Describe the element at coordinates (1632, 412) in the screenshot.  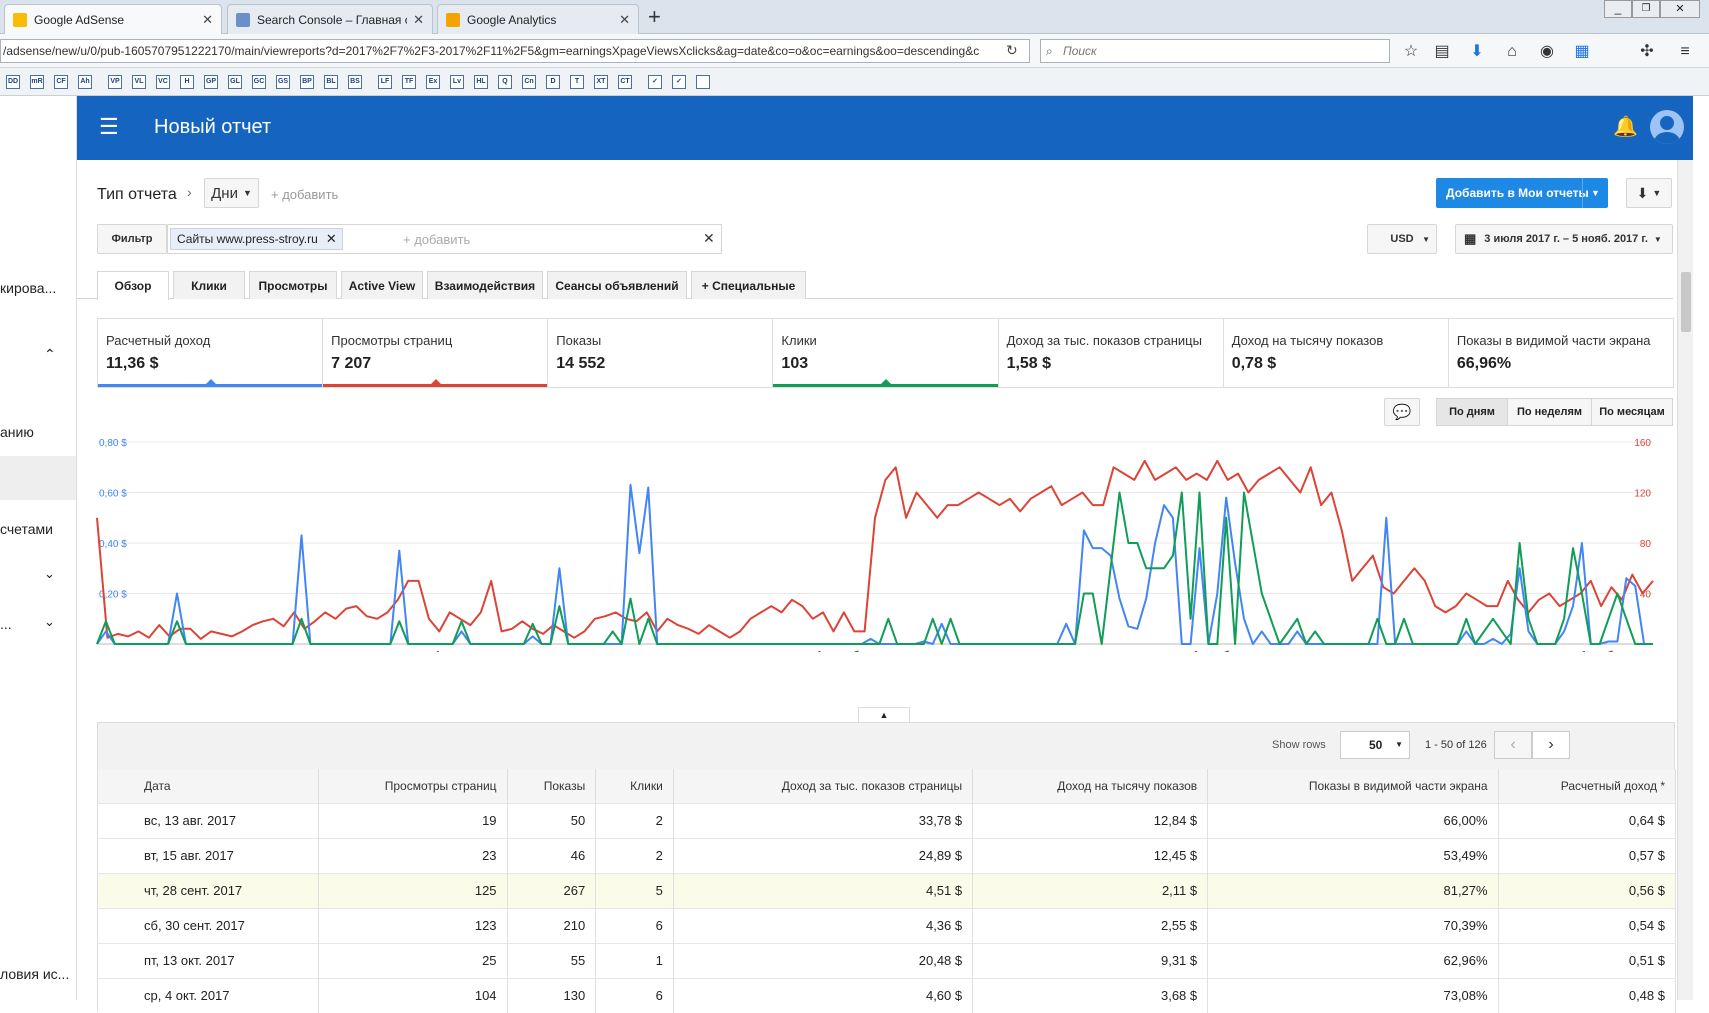
I see `granularity-months: По месяцам` at that location.